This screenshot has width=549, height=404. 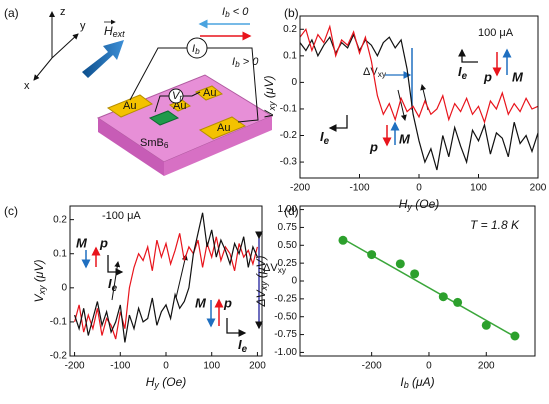 What do you see at coordinates (27, 86) in the screenshot?
I see `axis-label: x` at bounding box center [27, 86].